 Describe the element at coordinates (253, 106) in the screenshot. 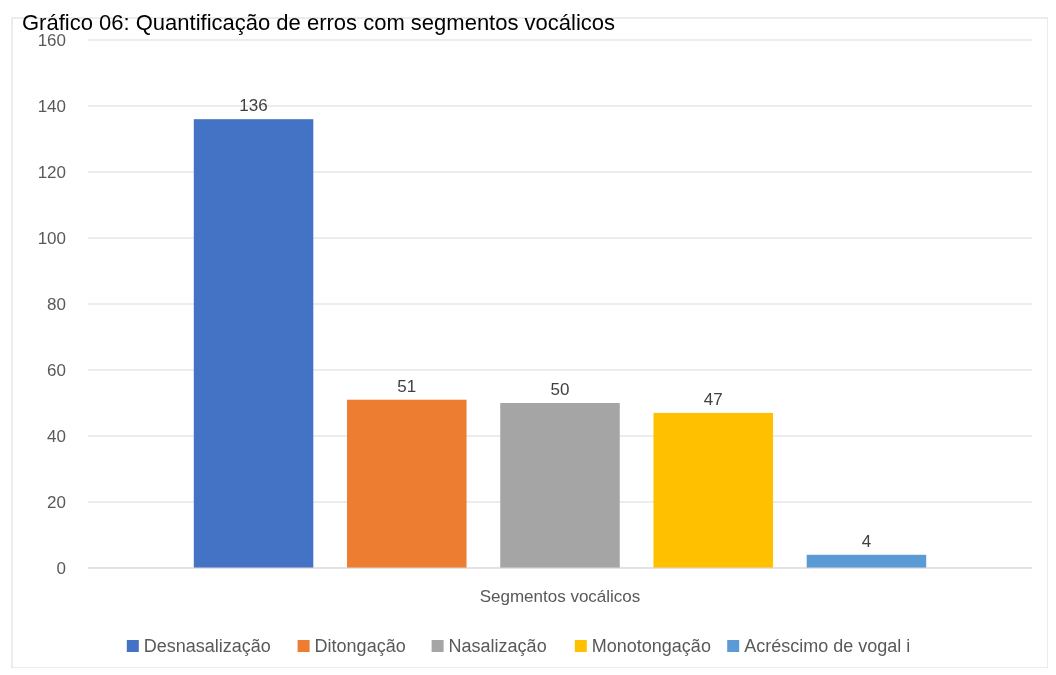

I see `data-label: 136` at that location.